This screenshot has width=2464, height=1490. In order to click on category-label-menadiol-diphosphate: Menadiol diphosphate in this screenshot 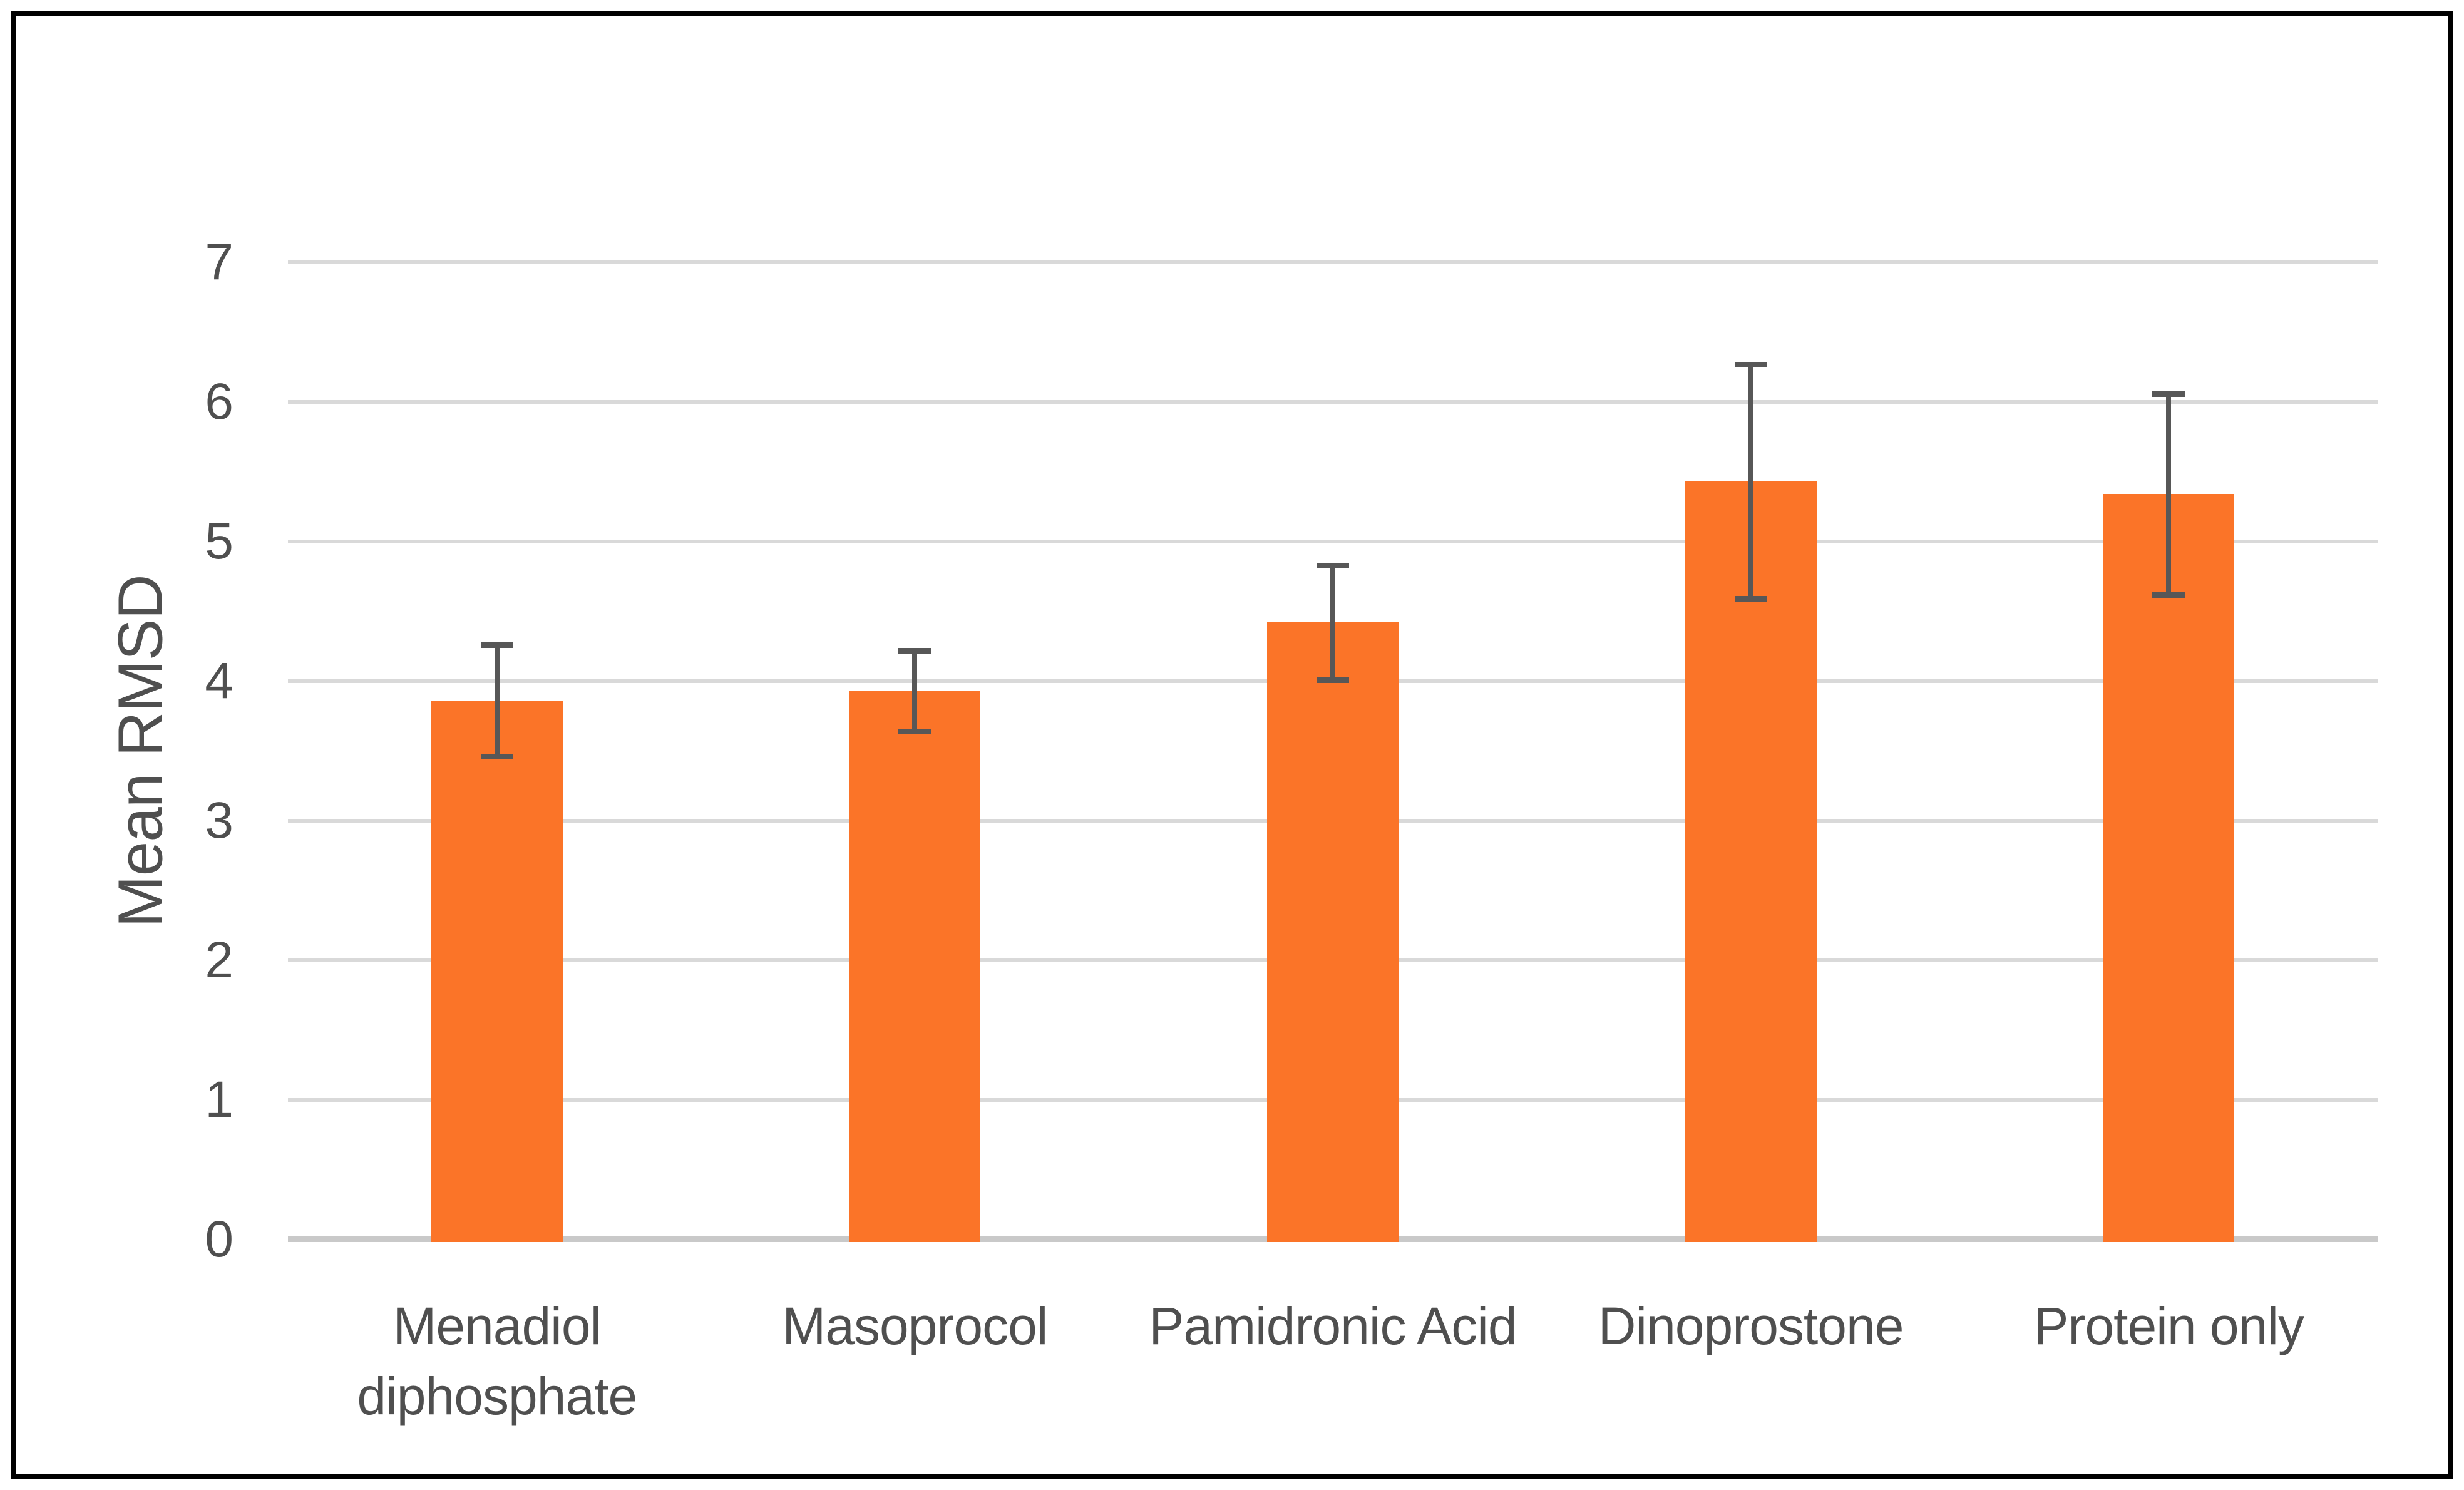, I will do `click(497, 1361)`.